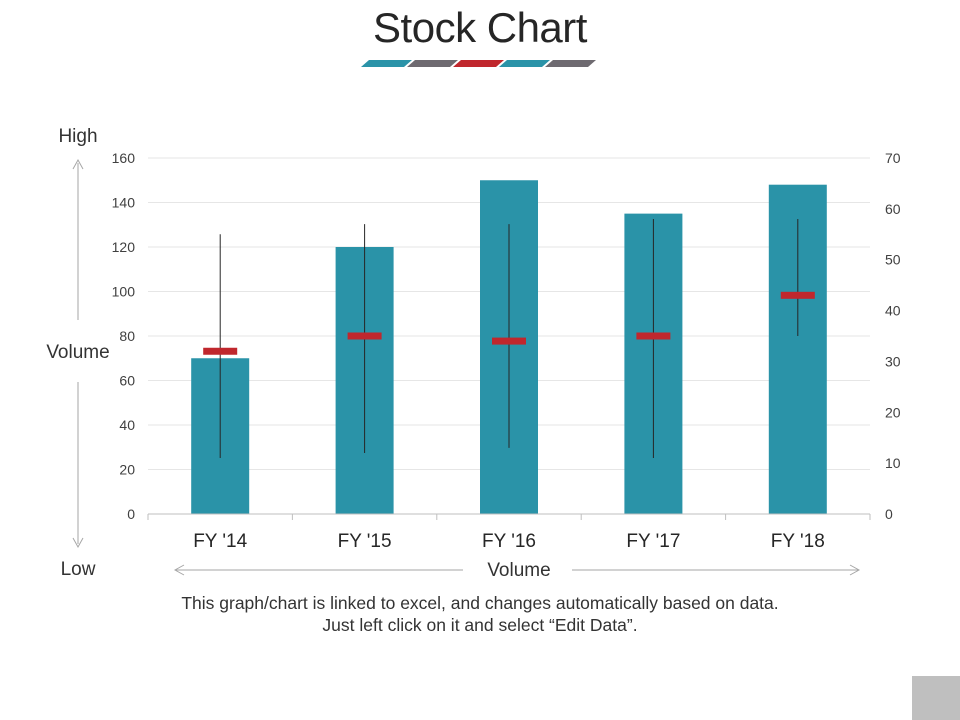 The height and width of the screenshot is (720, 960). Describe the element at coordinates (127, 425) in the screenshot. I see `left-tick-label: 40` at that location.